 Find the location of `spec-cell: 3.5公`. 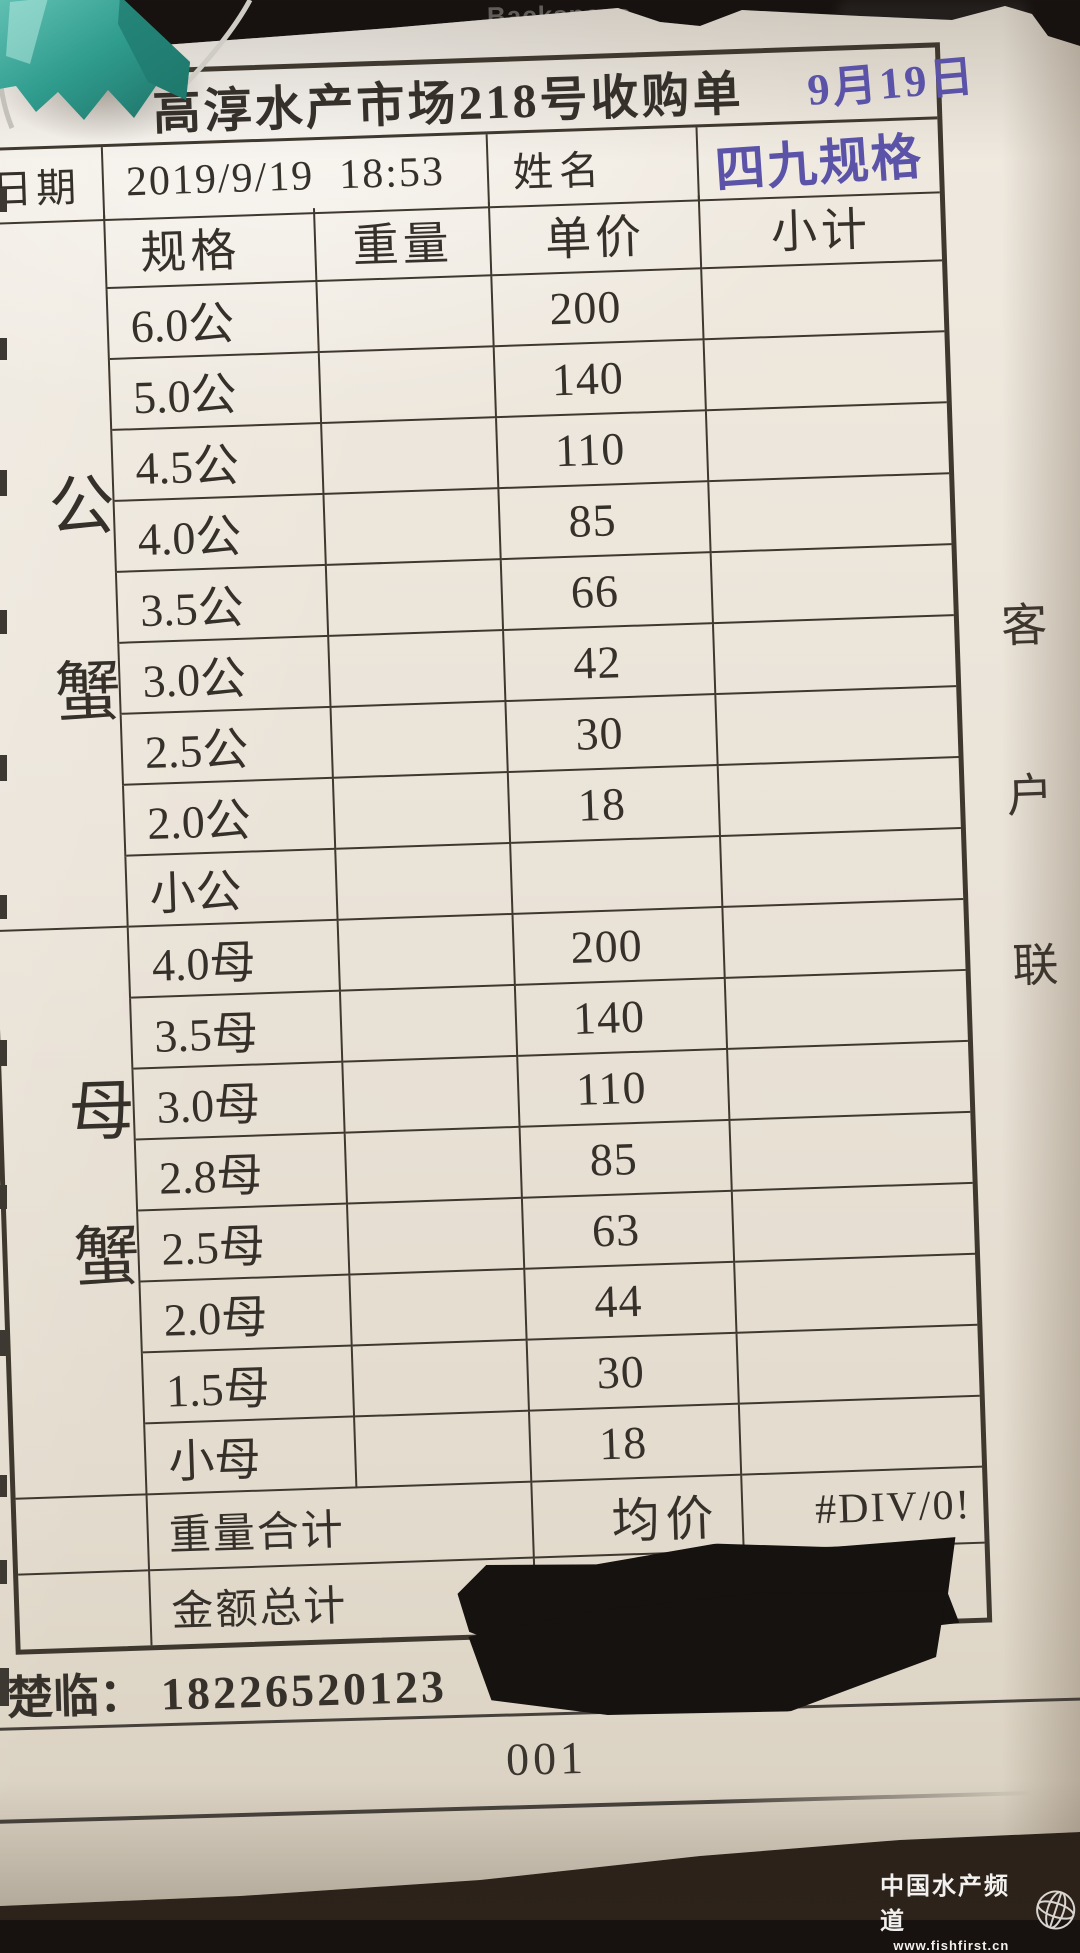

spec-cell: 3.5公 is located at coordinates (223, 604).